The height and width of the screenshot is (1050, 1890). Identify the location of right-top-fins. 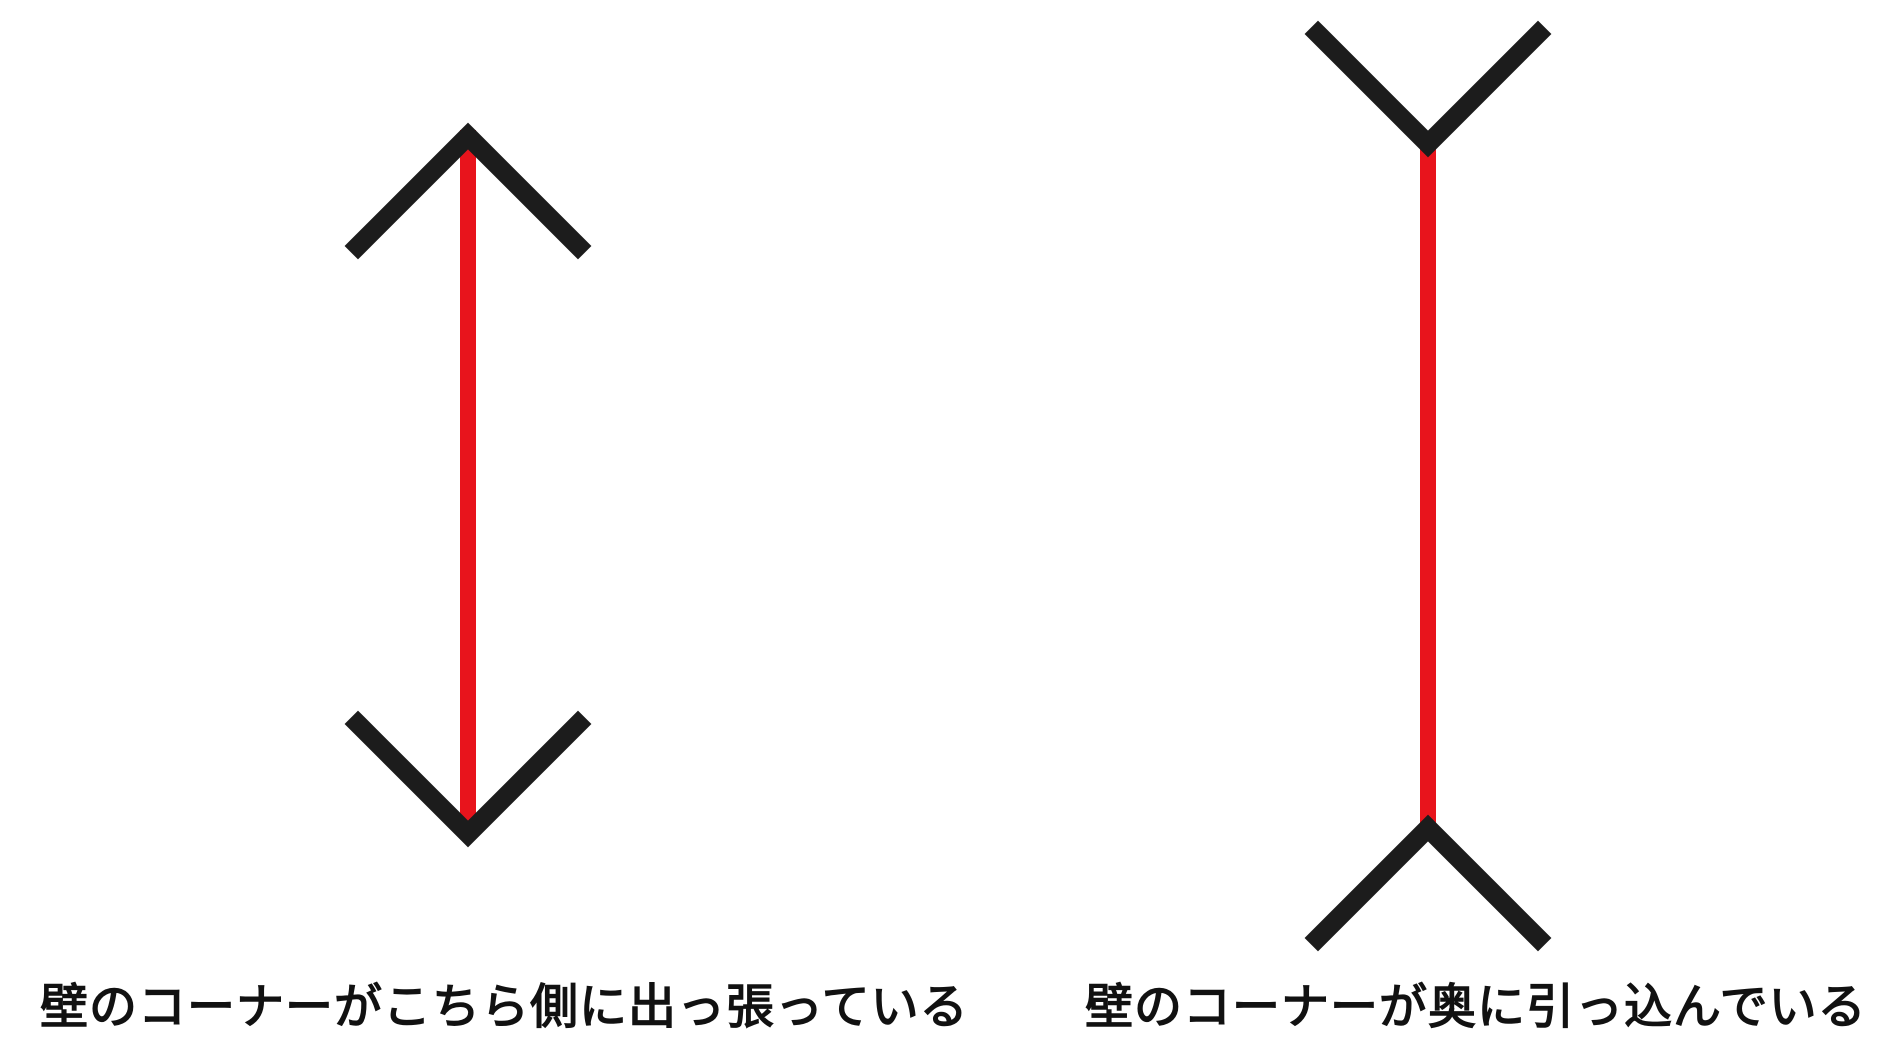
(1428, 89).